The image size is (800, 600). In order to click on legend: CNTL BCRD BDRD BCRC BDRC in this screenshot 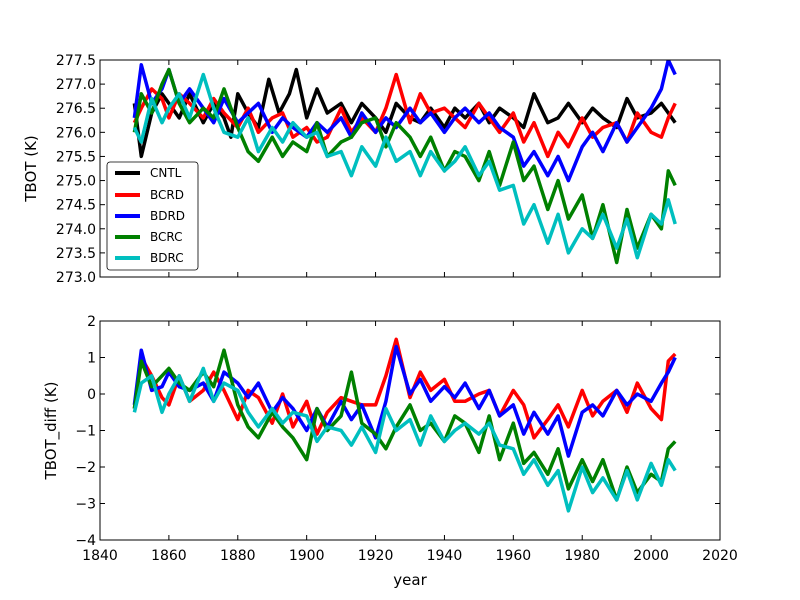, I will do `click(152, 216)`.